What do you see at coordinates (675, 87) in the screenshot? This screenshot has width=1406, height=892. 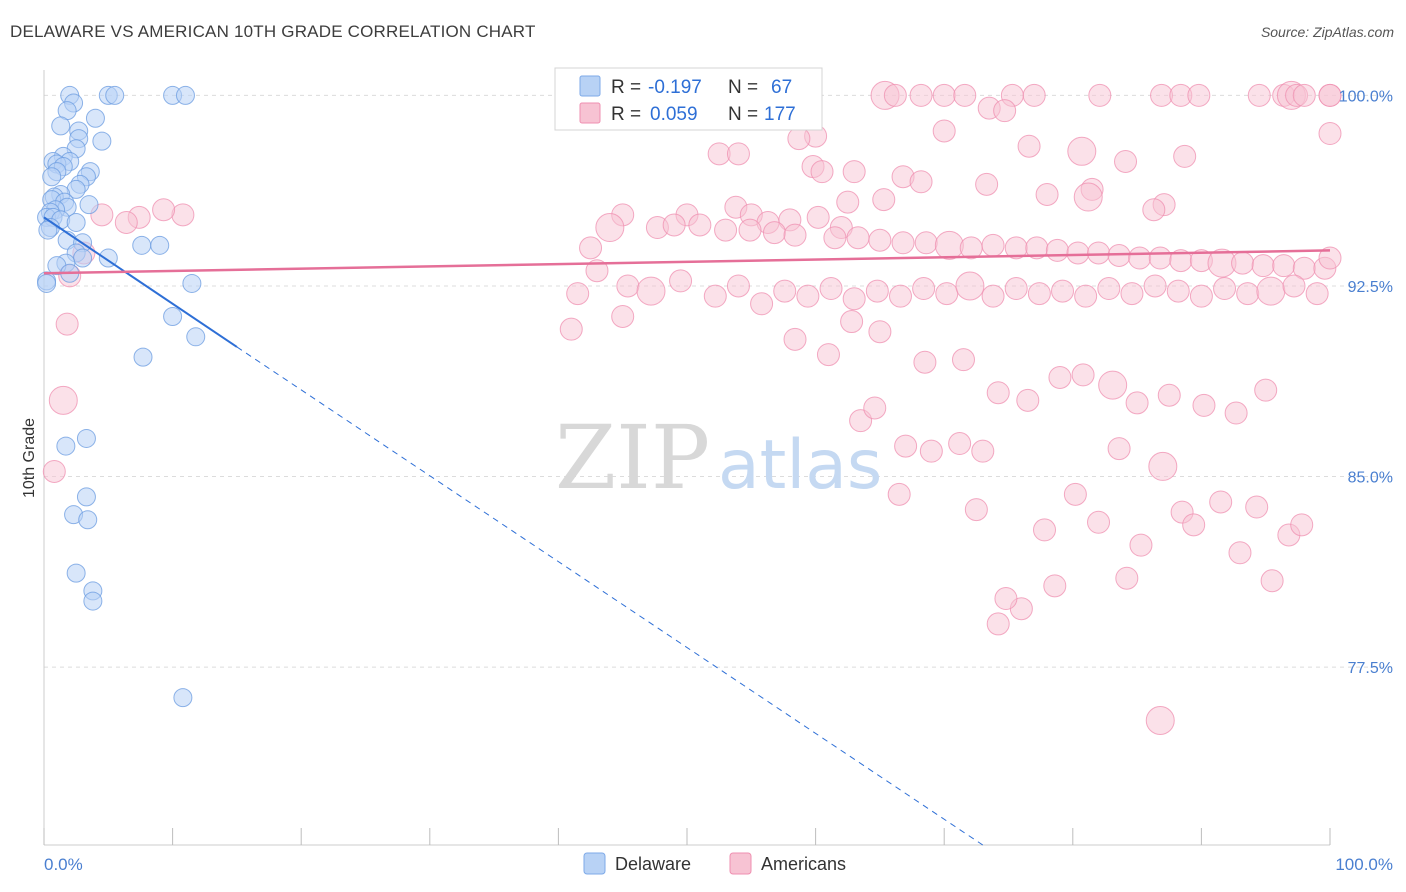 I see `legend-r-value-delaware: -0.197` at bounding box center [675, 87].